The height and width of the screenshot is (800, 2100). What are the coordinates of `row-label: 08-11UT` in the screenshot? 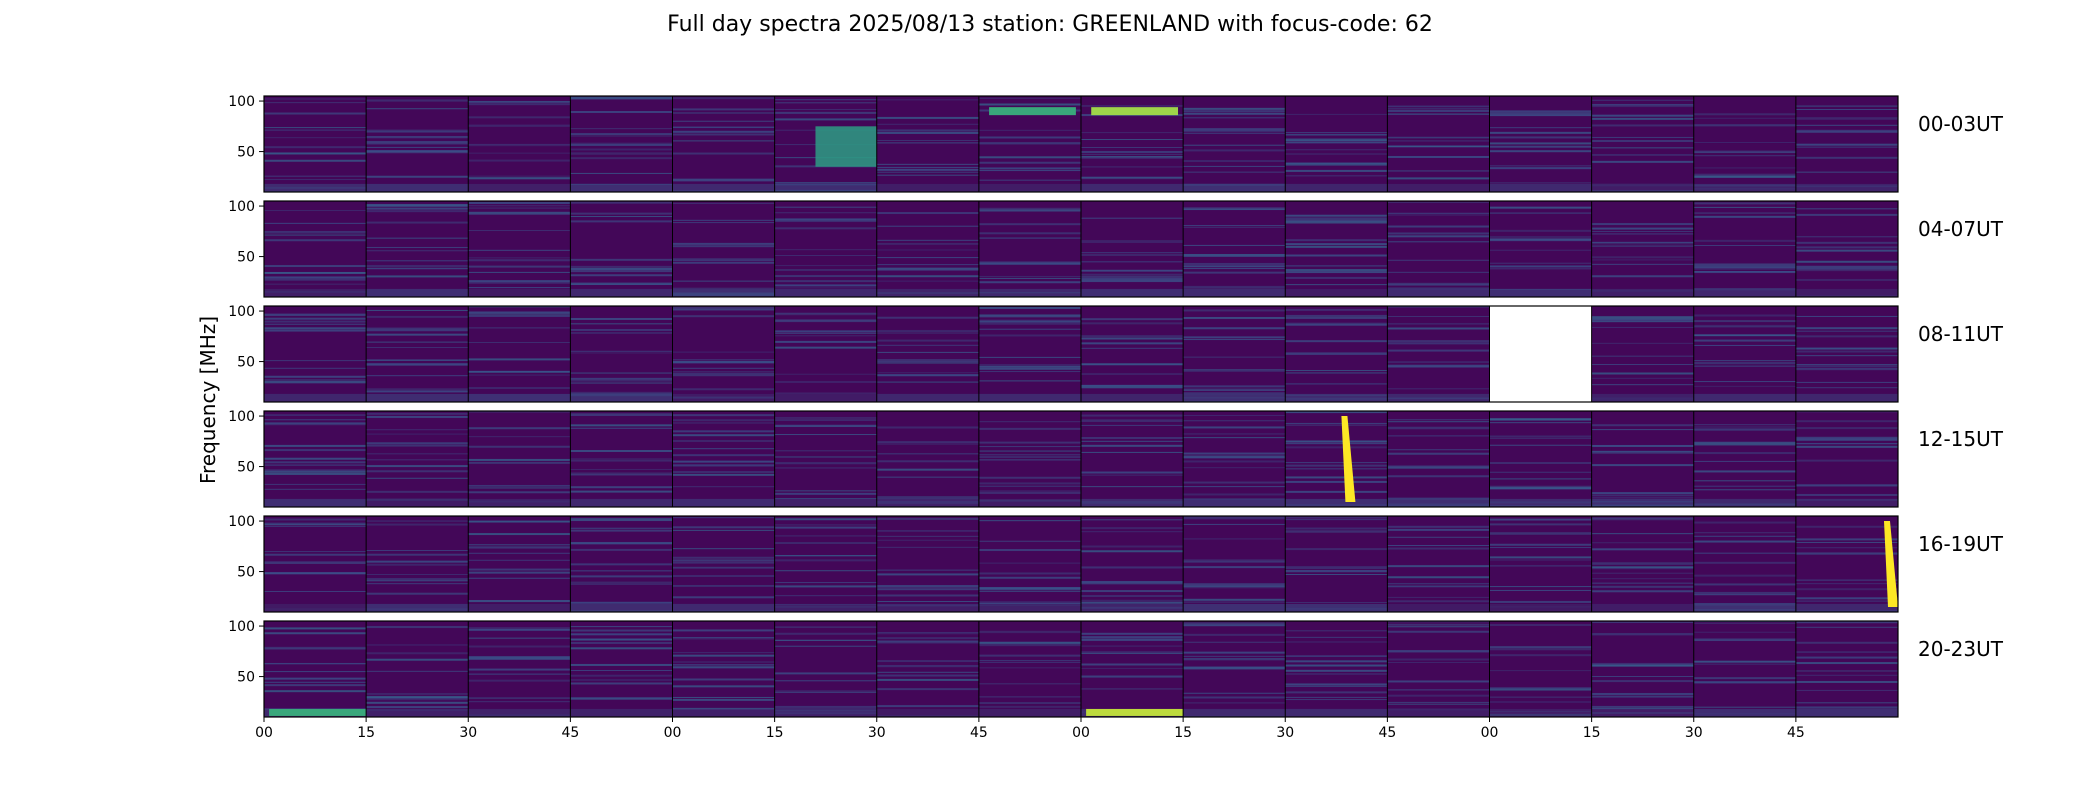 It's located at (1961, 334).